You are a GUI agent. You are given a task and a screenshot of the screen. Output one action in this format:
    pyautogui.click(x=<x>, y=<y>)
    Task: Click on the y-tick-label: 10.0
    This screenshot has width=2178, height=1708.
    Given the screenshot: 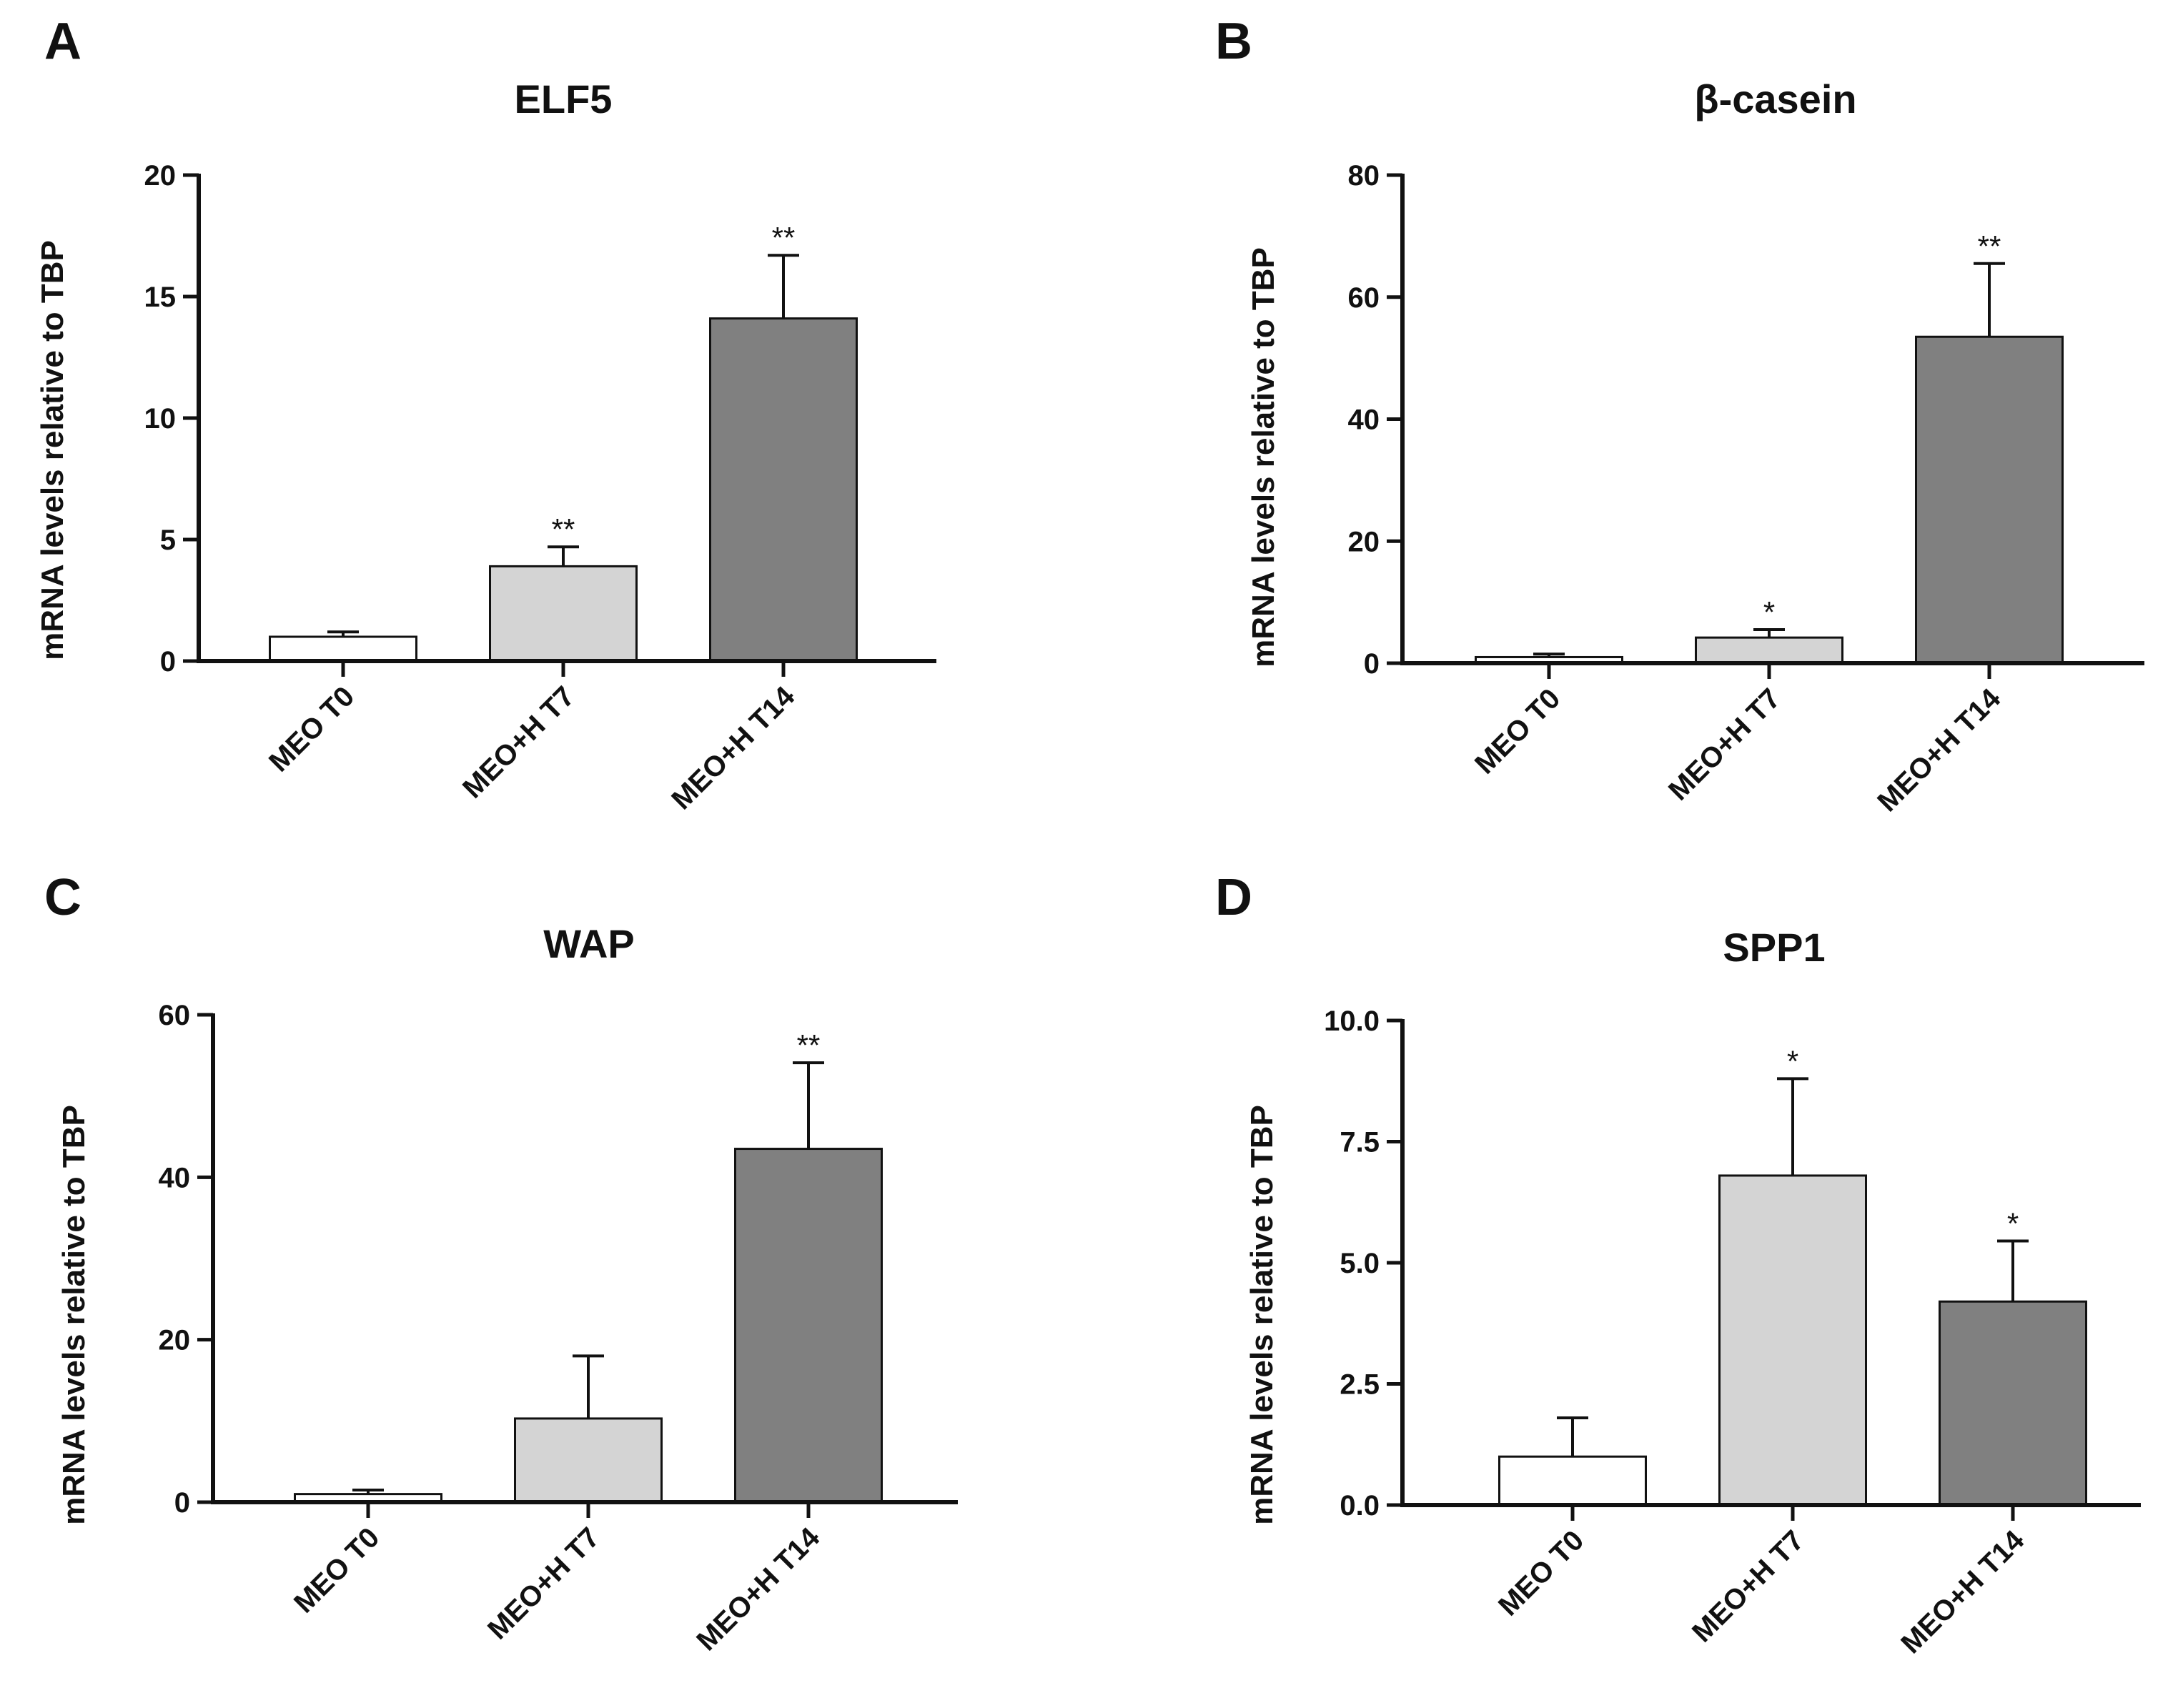 What is the action you would take?
    pyautogui.click(x=1352, y=1022)
    